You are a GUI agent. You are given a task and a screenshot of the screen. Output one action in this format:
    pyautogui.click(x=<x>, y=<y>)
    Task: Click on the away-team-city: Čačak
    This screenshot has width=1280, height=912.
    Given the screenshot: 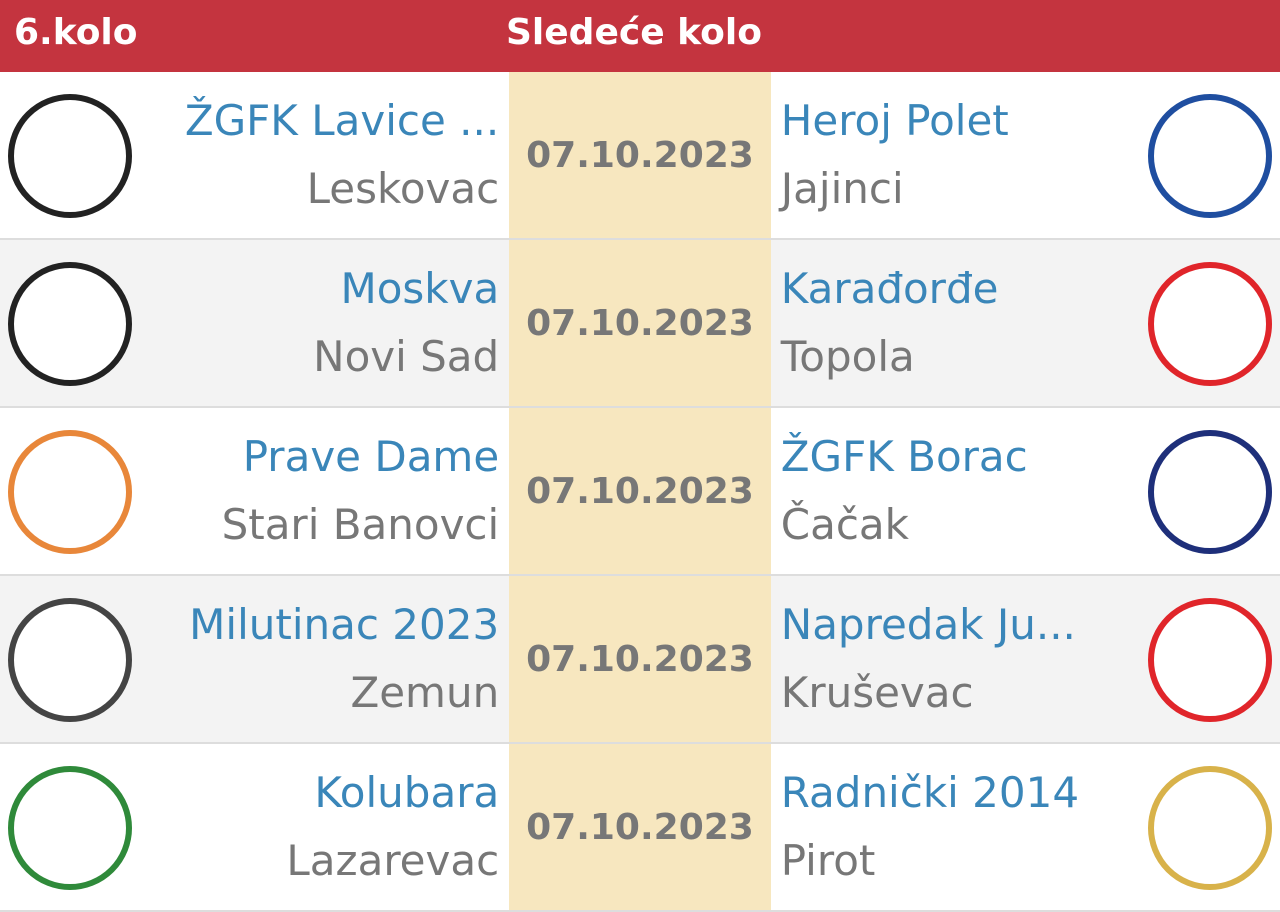 What is the action you would take?
    pyautogui.click(x=844, y=524)
    